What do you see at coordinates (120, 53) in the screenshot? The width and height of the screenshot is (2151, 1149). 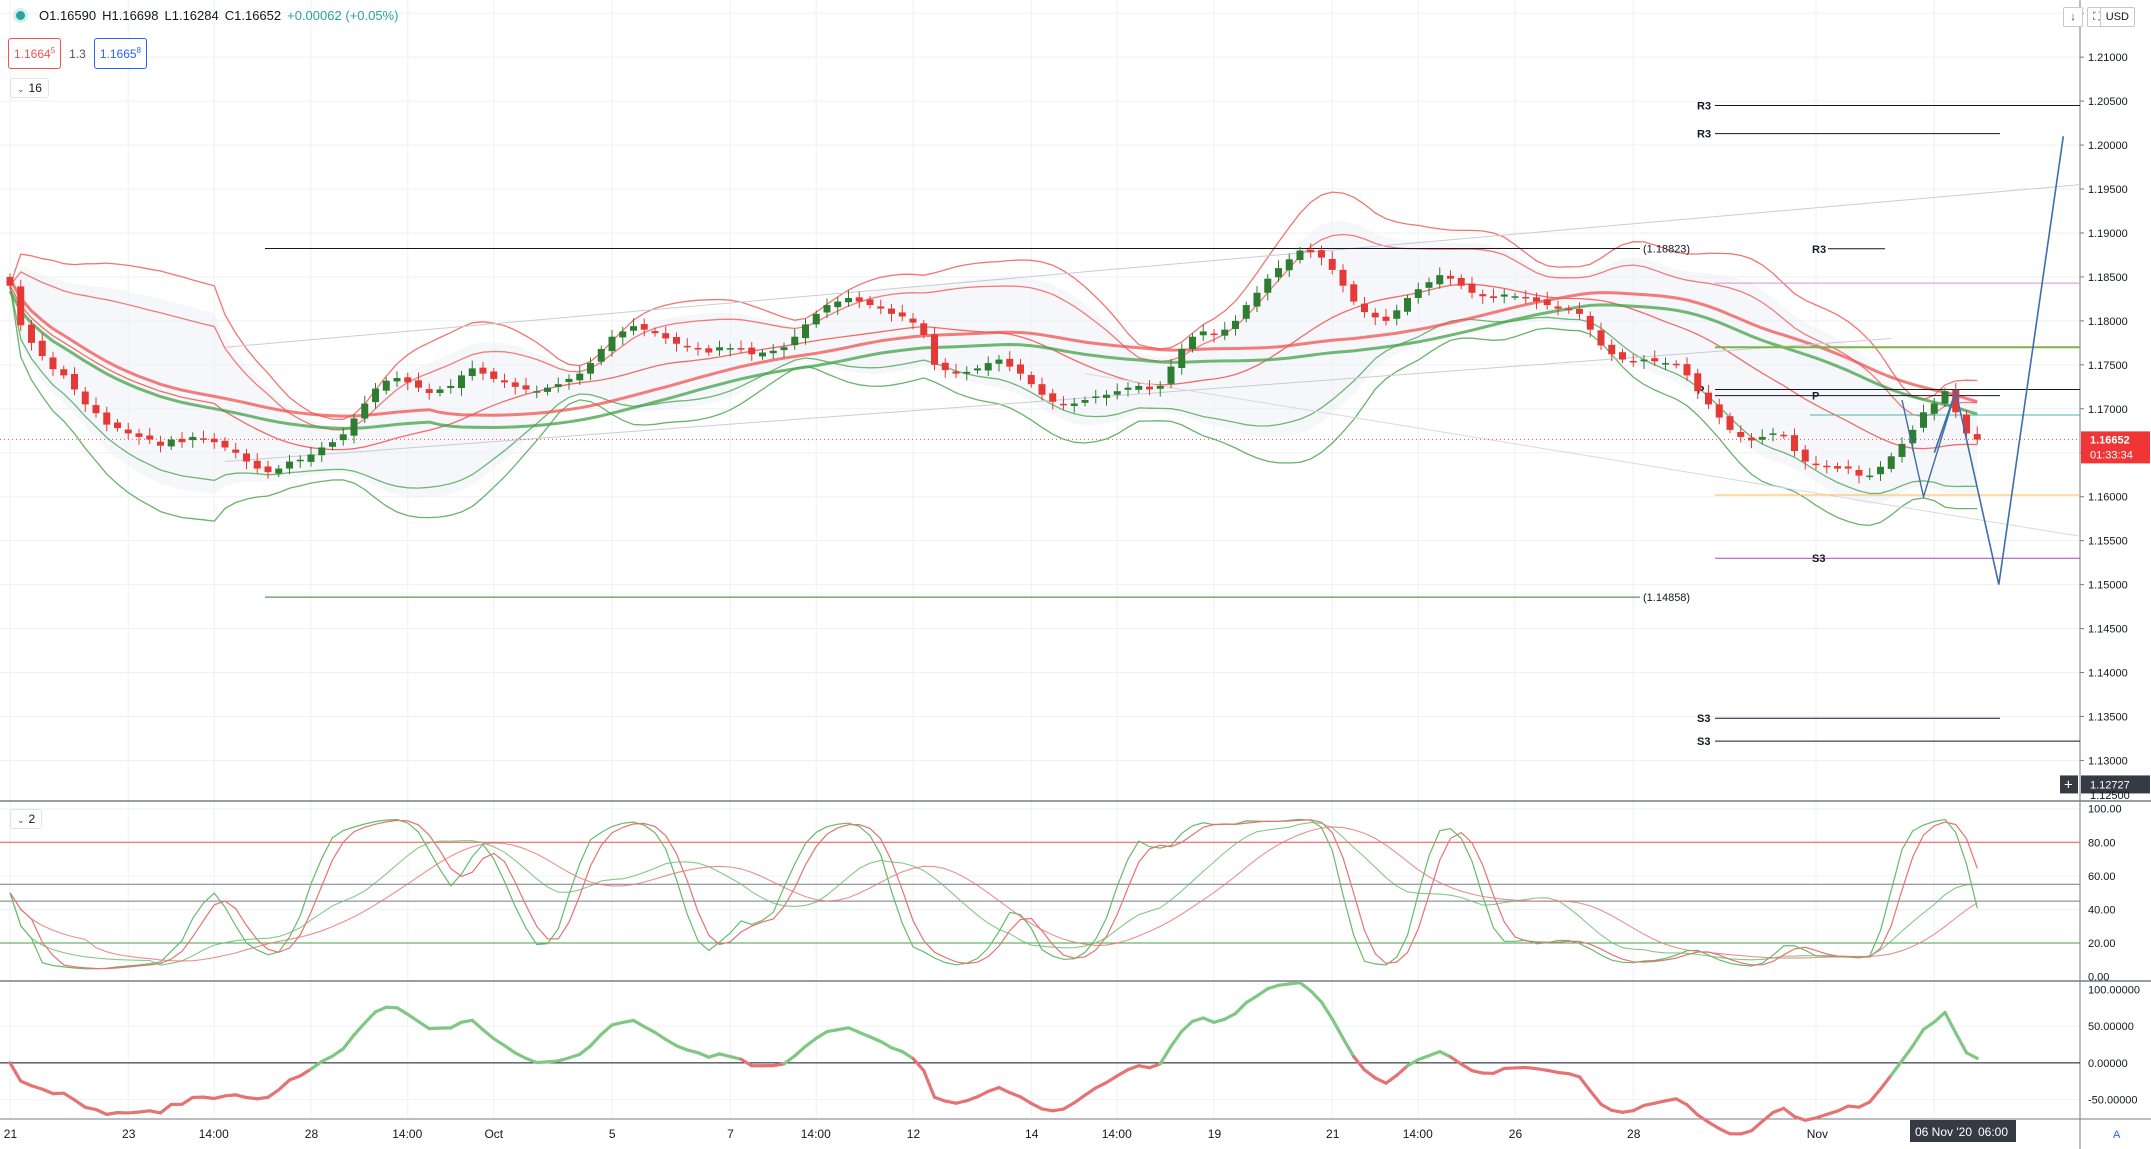 I see `buy-button: 1.16658` at bounding box center [120, 53].